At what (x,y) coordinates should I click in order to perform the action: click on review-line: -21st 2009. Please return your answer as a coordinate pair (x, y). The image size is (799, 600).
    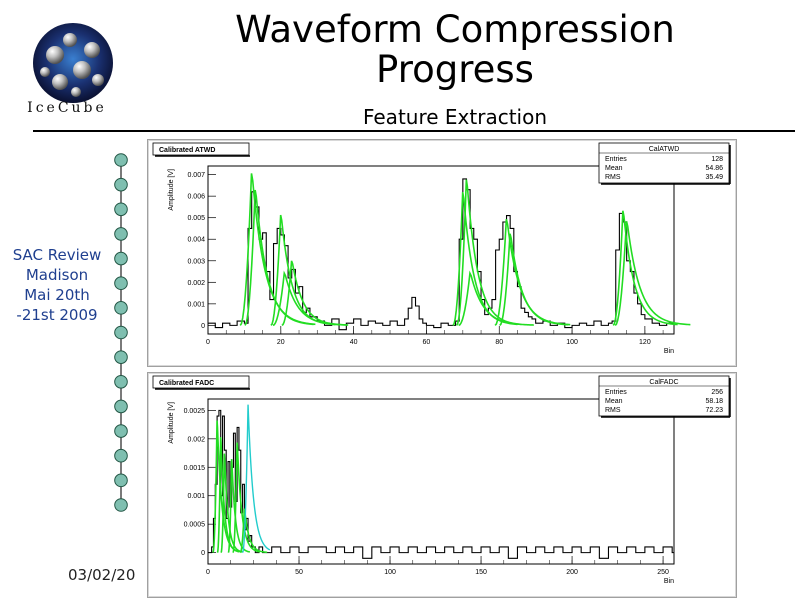
    Looking at the image, I should click on (57, 315).